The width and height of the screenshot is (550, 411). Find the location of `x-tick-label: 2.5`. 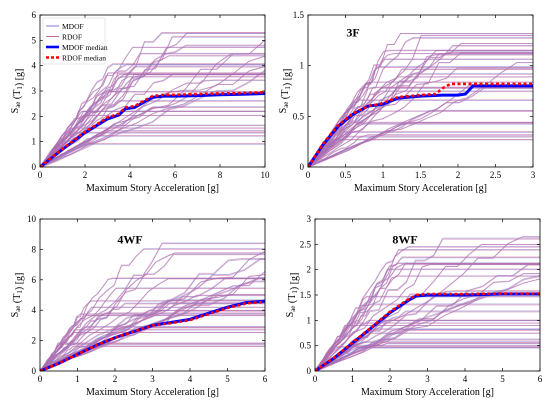

x-tick-label: 2.5 is located at coordinates (496, 175).